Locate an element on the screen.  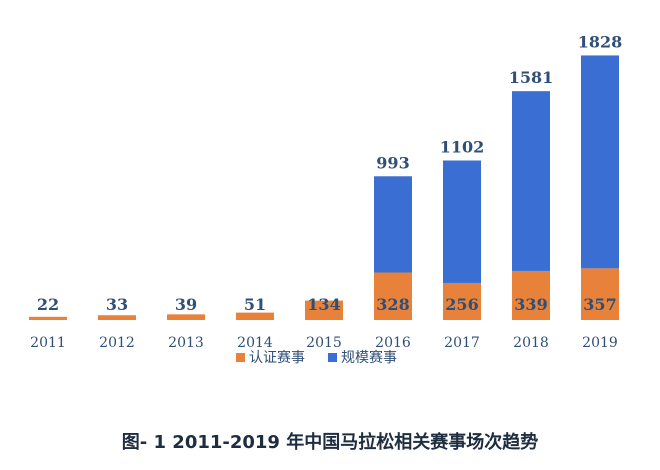
data-label-total-2019: 1828 is located at coordinates (600, 41).